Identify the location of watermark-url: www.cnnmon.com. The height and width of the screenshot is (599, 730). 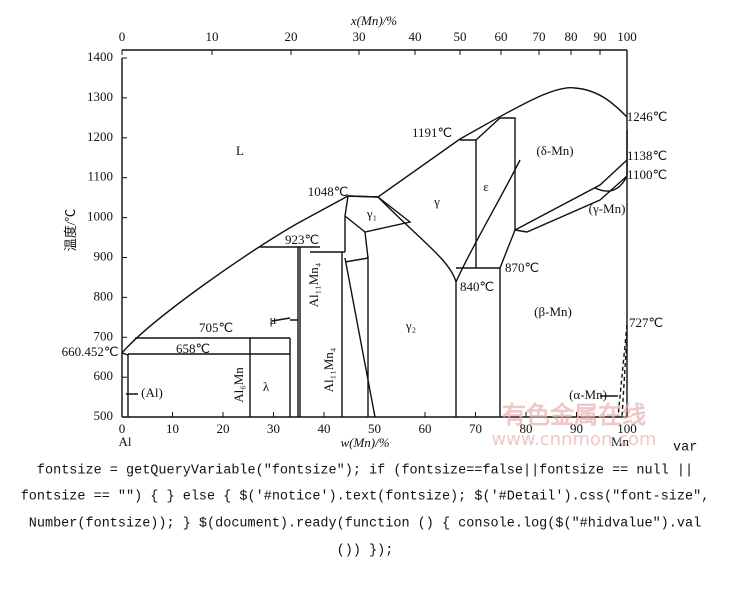
(573, 439).